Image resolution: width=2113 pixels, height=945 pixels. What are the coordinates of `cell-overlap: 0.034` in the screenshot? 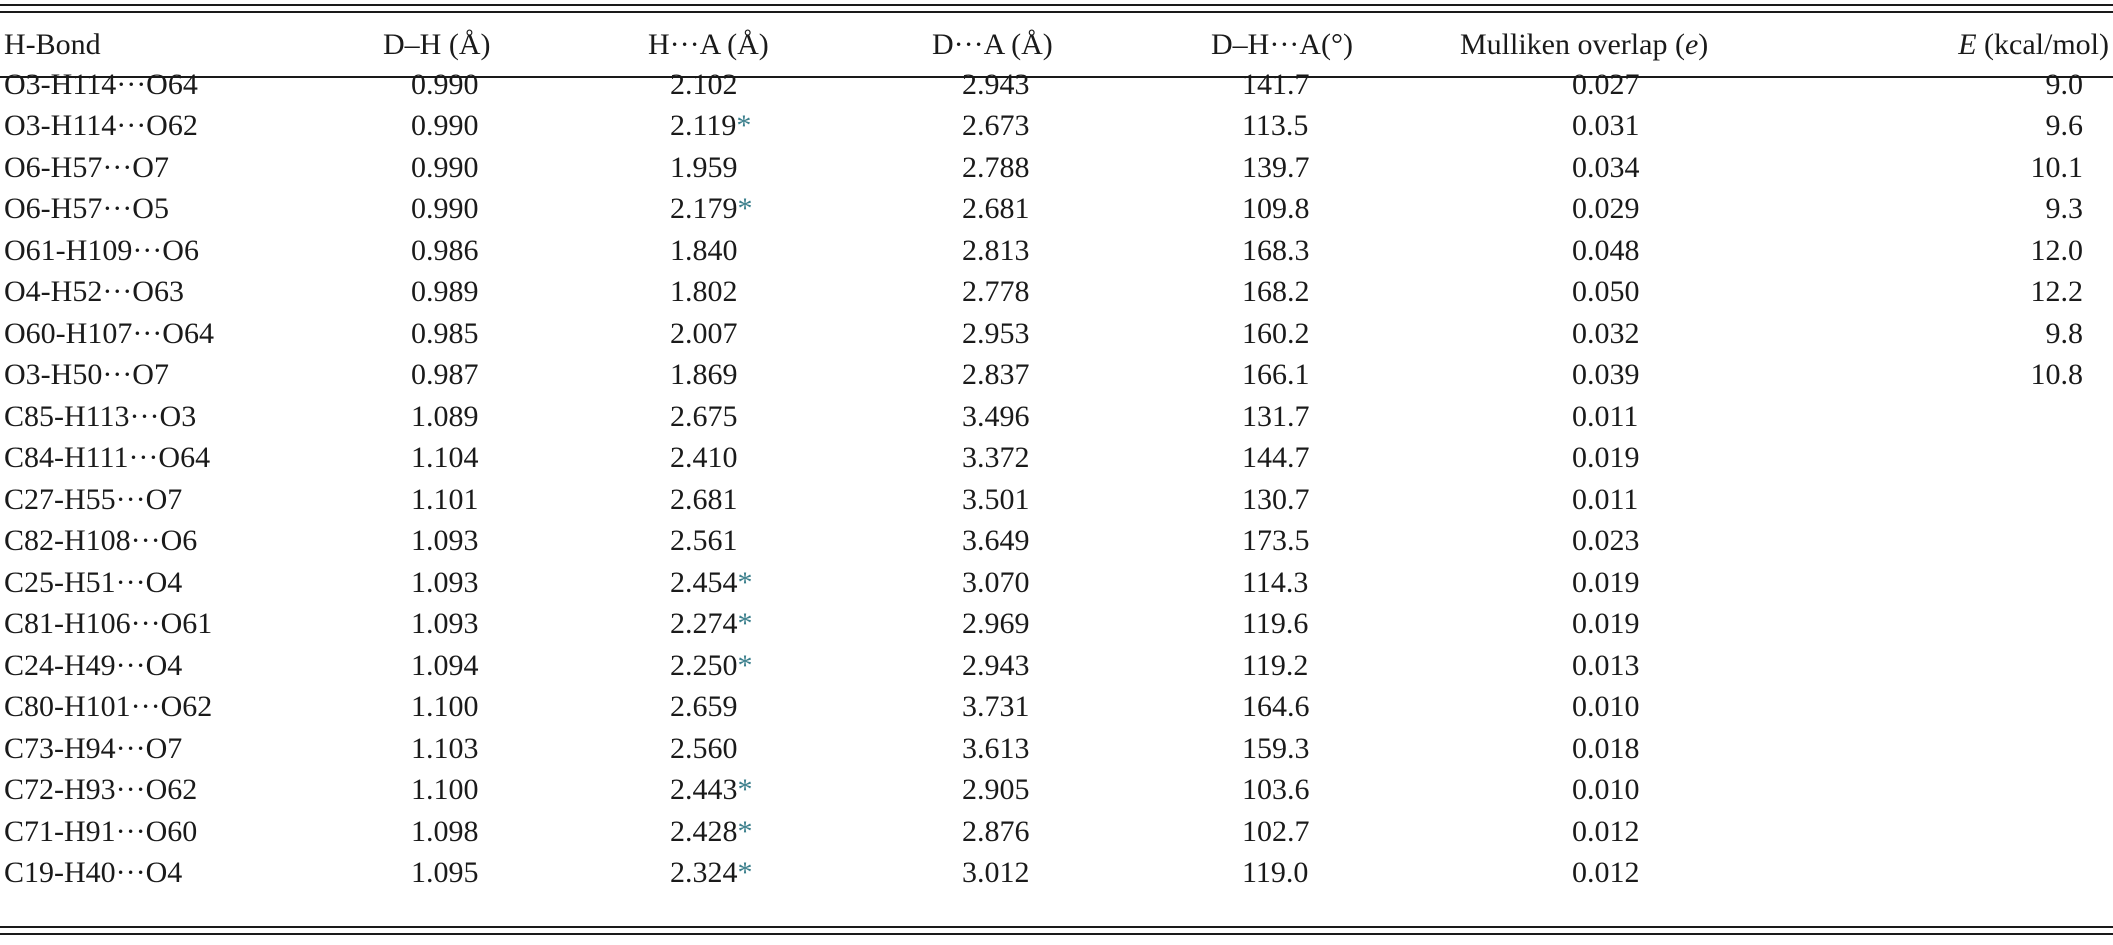 It's located at (1606, 167).